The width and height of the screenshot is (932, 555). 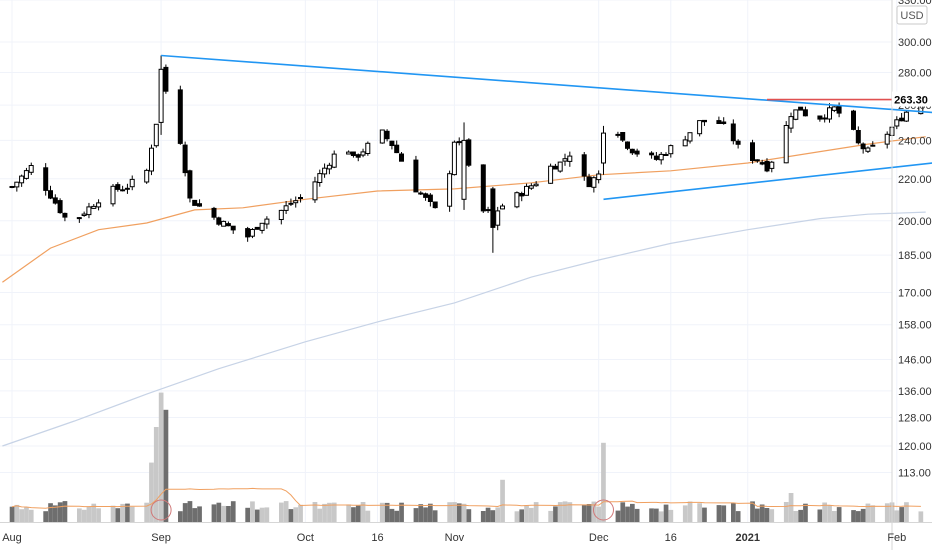 I want to click on x-axis: AugSepOct16NovDec162021FebMar, so click(x=467, y=538).